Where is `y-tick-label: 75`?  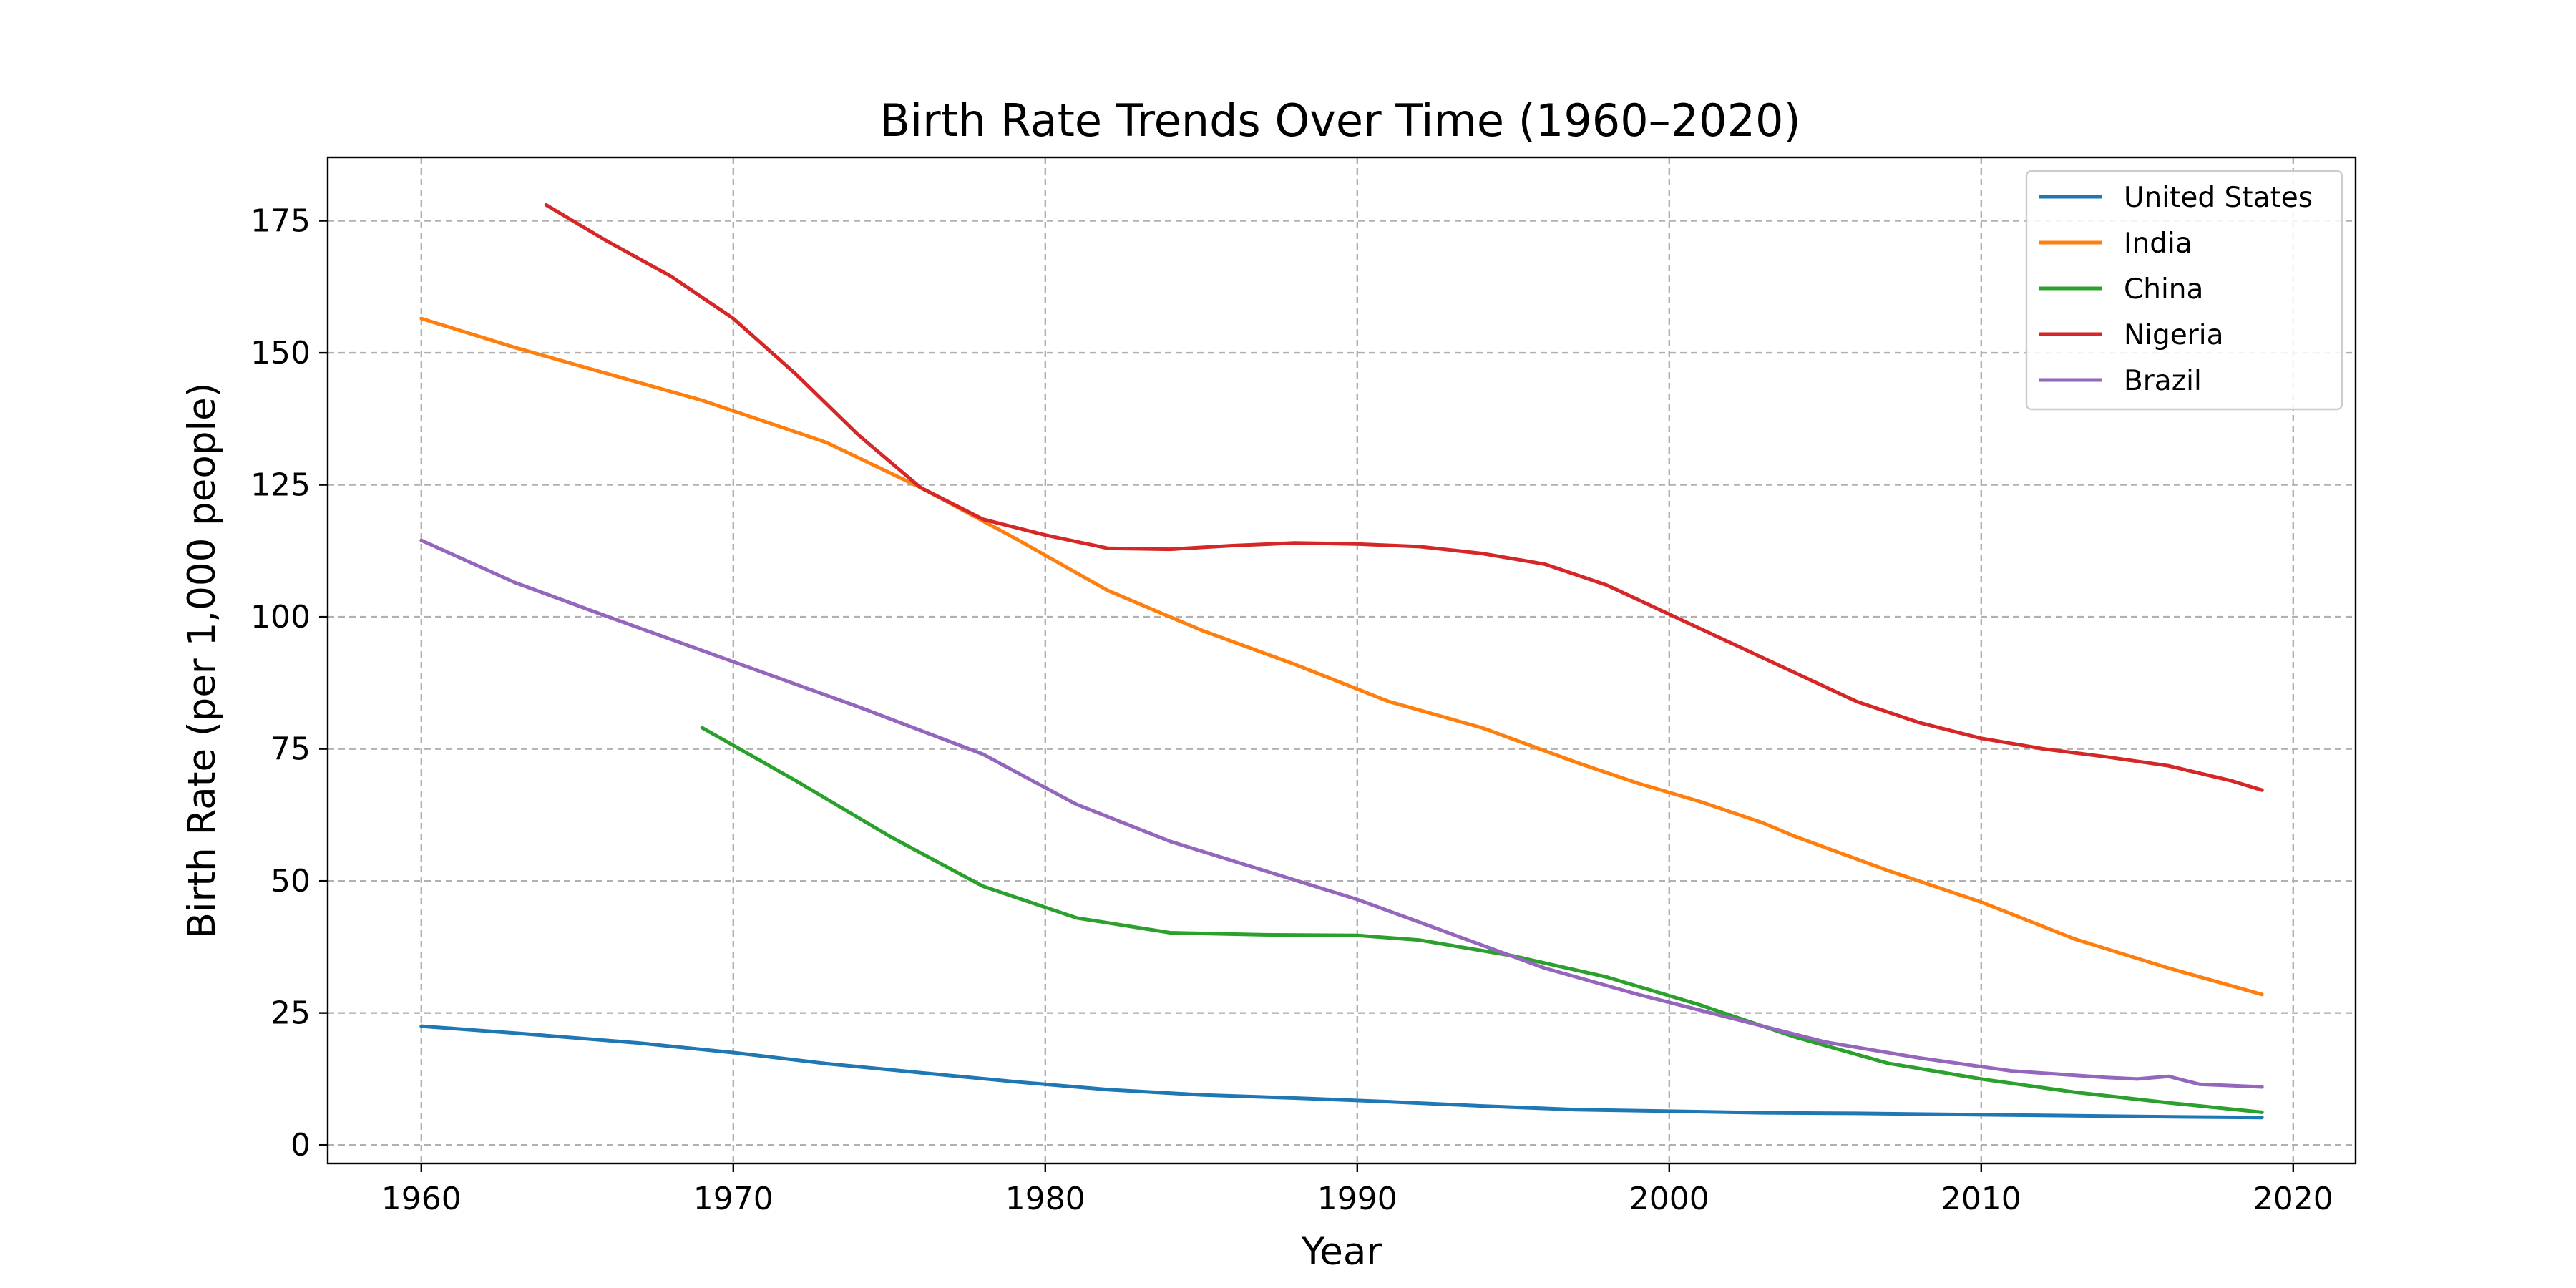 y-tick-label: 75 is located at coordinates (290, 749).